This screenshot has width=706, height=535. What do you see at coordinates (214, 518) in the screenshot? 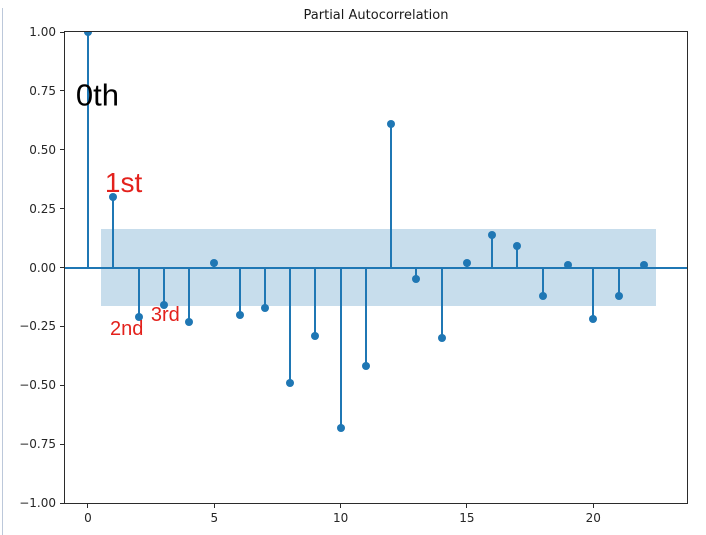
I see `x-tick-label: 5` at bounding box center [214, 518].